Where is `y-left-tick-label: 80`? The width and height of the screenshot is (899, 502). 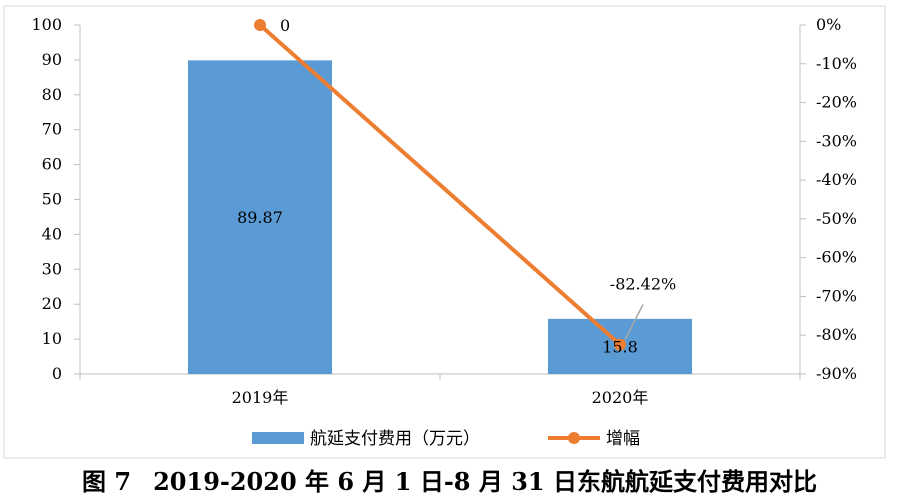
y-left-tick-label: 80 is located at coordinates (52, 94).